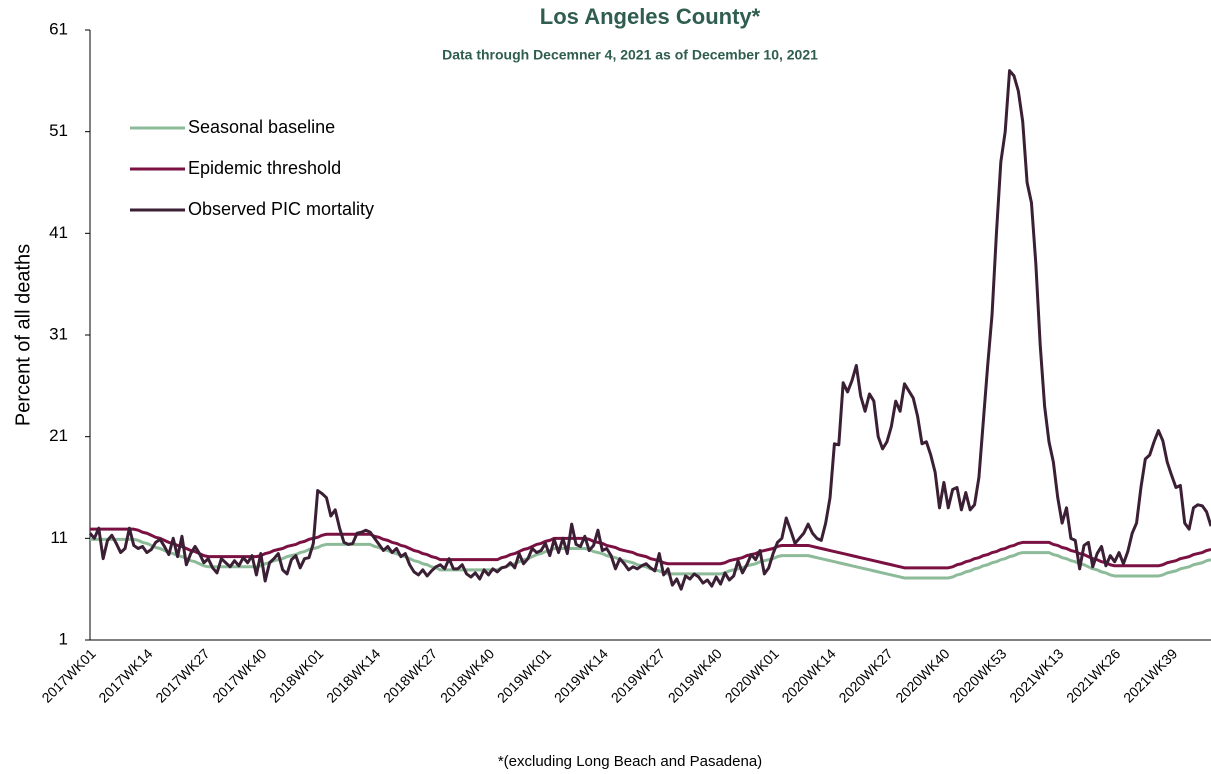  What do you see at coordinates (59, 537) in the screenshot?
I see `y-tick-label: 11` at bounding box center [59, 537].